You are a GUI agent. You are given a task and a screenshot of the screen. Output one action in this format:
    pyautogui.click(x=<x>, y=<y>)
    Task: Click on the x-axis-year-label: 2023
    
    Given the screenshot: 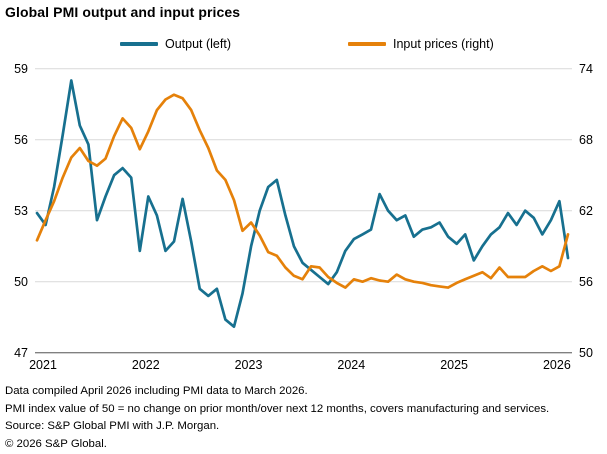 What is the action you would take?
    pyautogui.click(x=249, y=365)
    